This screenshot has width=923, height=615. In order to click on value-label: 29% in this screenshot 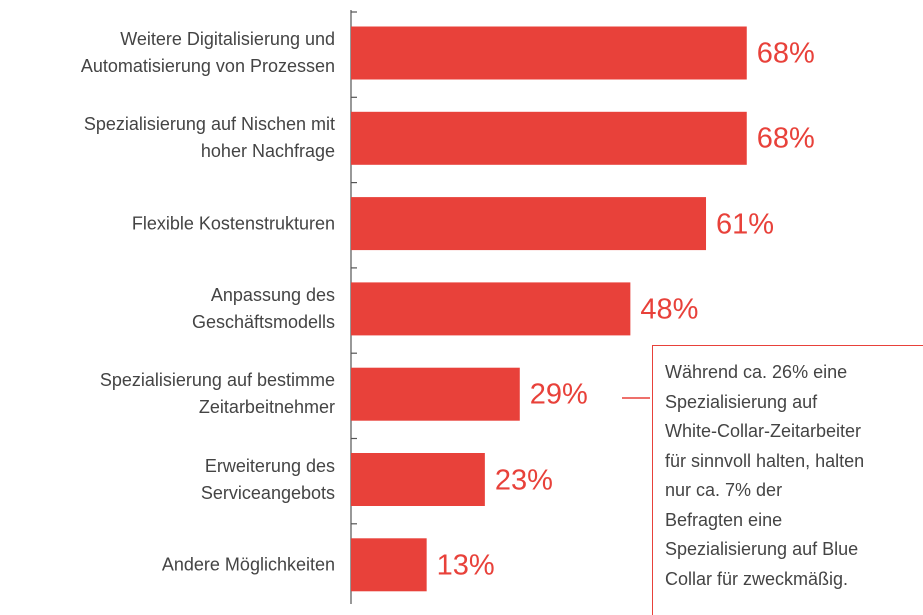, I will do `click(558, 394)`.